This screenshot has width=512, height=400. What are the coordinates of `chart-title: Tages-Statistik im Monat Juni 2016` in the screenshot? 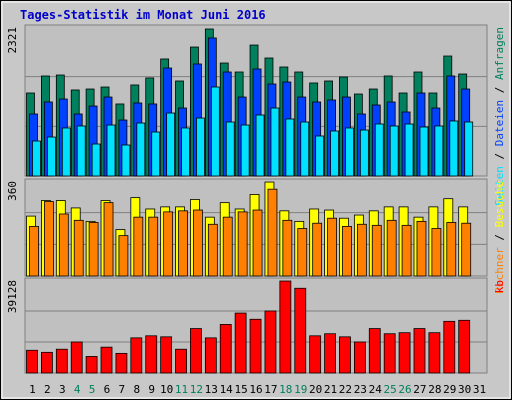 It's located at (143, 15).